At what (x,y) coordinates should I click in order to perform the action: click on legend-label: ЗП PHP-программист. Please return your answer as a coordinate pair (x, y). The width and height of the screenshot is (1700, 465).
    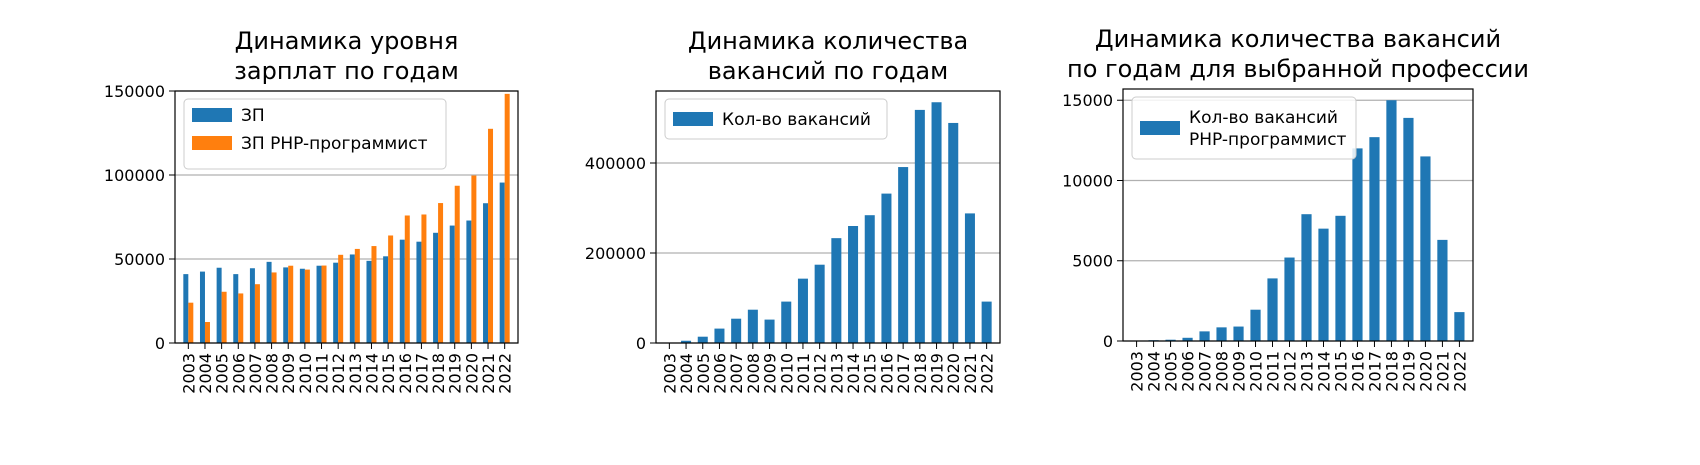
    Looking at the image, I should click on (334, 144).